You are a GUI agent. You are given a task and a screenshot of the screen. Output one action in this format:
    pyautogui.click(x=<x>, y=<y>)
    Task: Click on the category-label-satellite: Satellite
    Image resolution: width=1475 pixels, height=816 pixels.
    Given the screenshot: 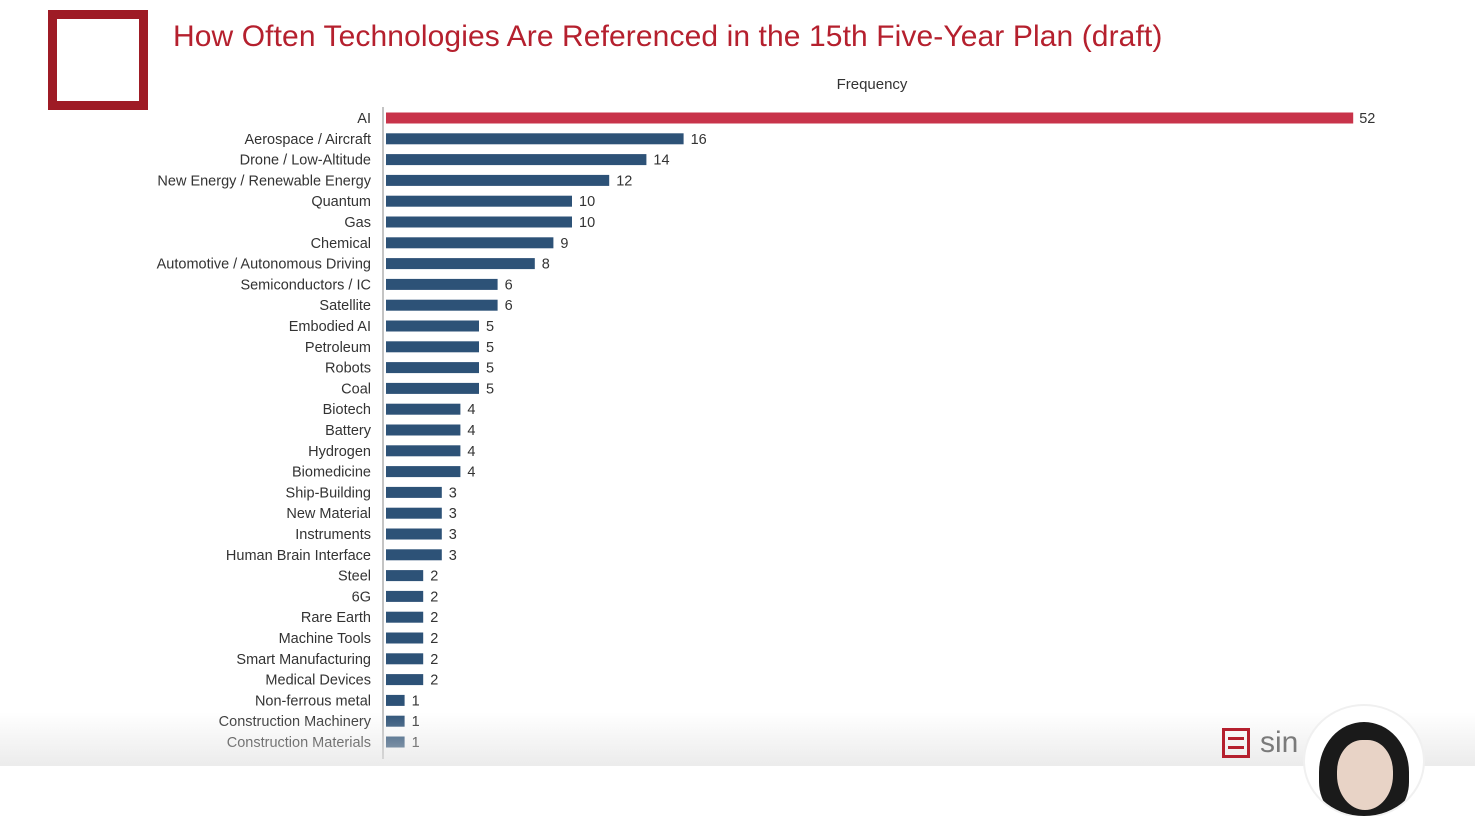 What is the action you would take?
    pyautogui.click(x=345, y=306)
    